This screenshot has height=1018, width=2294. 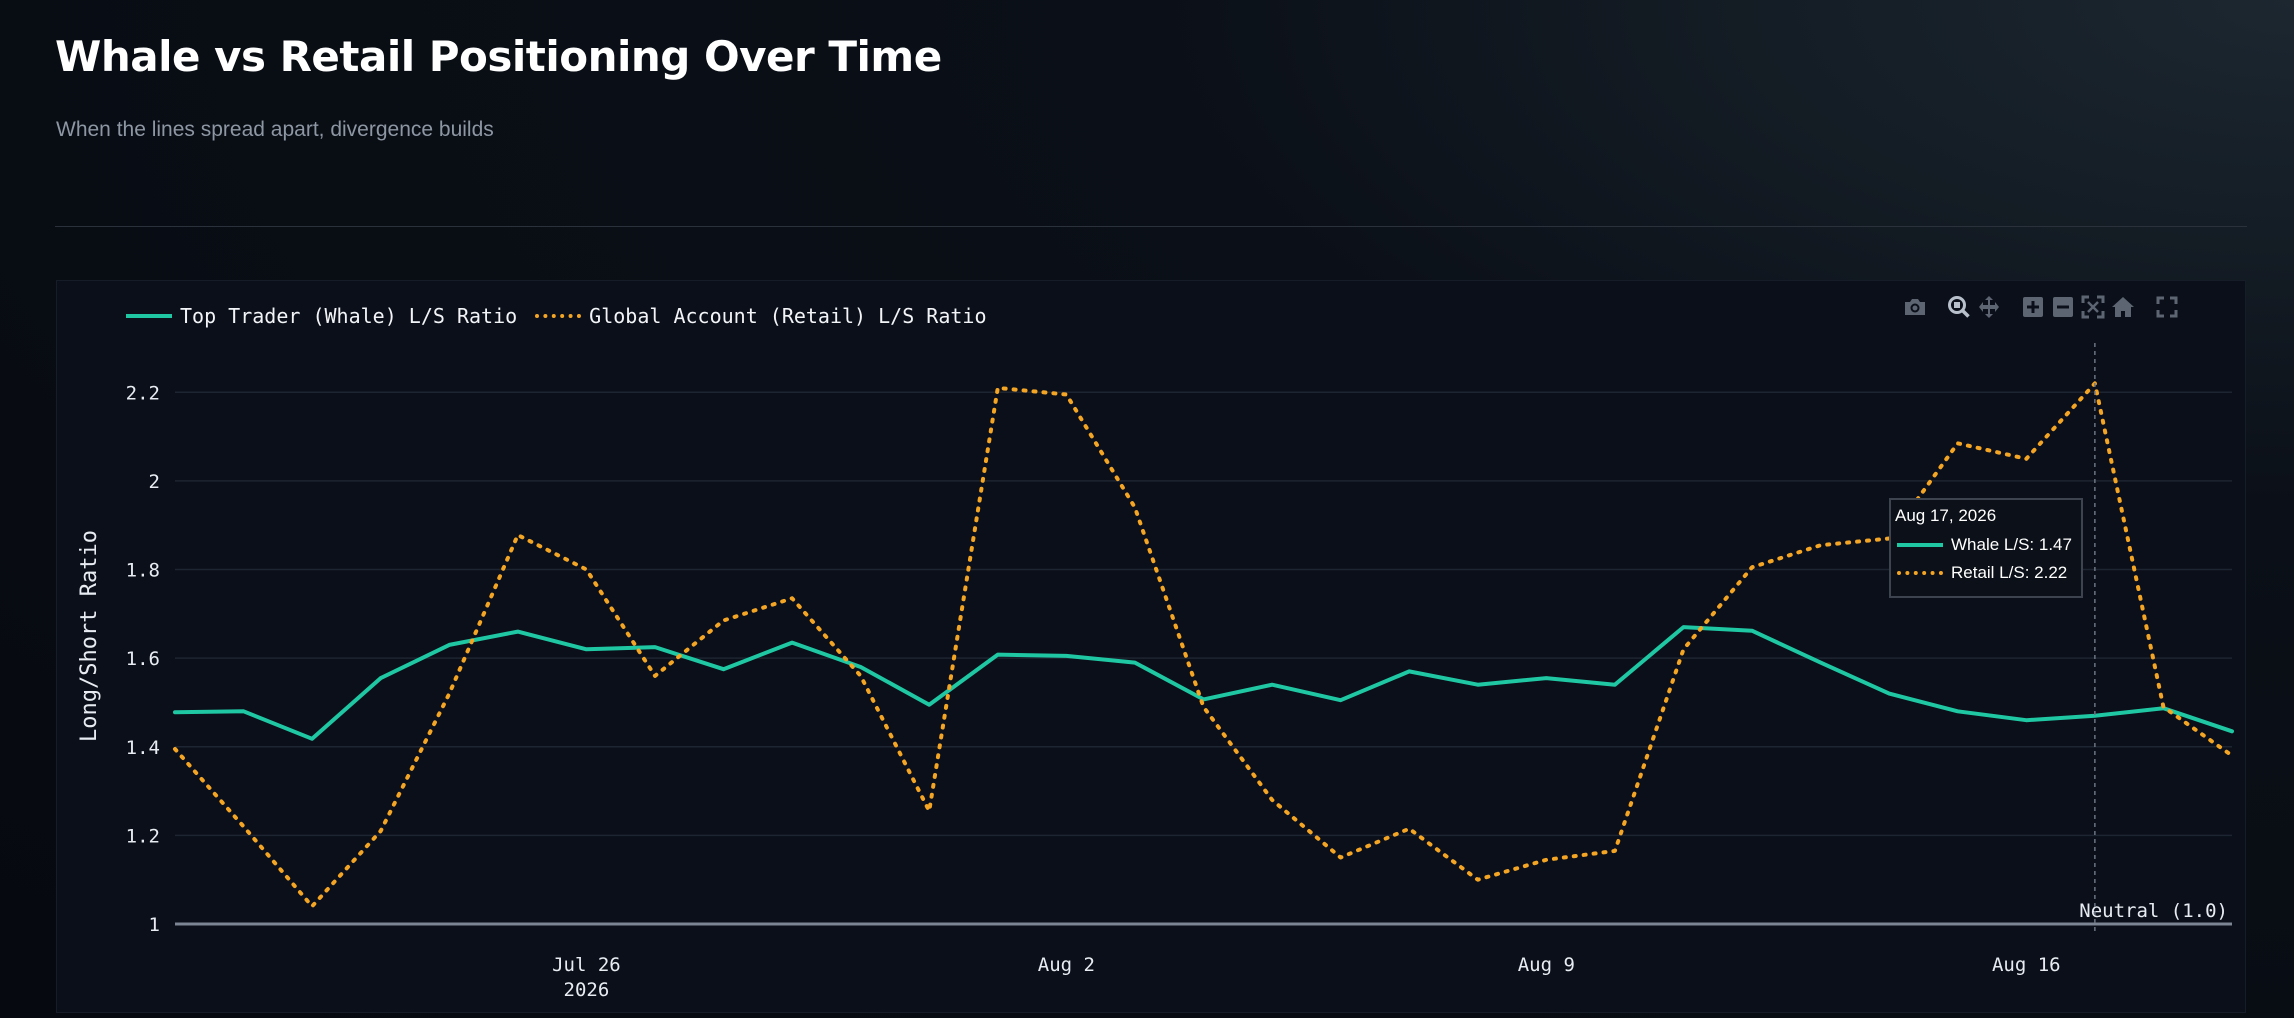 I want to click on header-divider, so click(x=1151, y=226).